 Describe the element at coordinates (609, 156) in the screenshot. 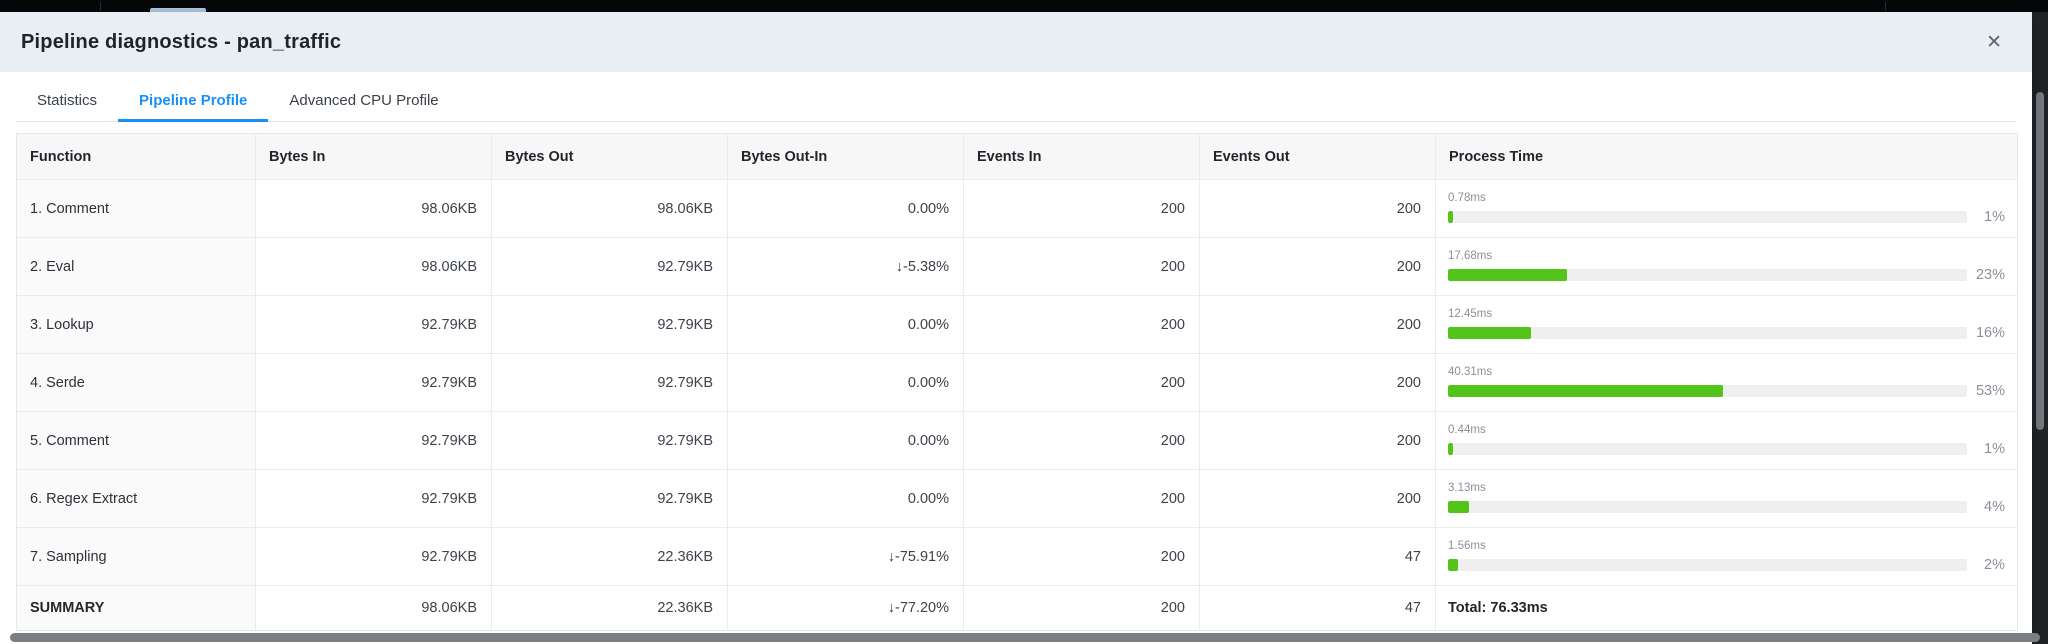

I see `column-header-bytes-out: Bytes Out` at that location.